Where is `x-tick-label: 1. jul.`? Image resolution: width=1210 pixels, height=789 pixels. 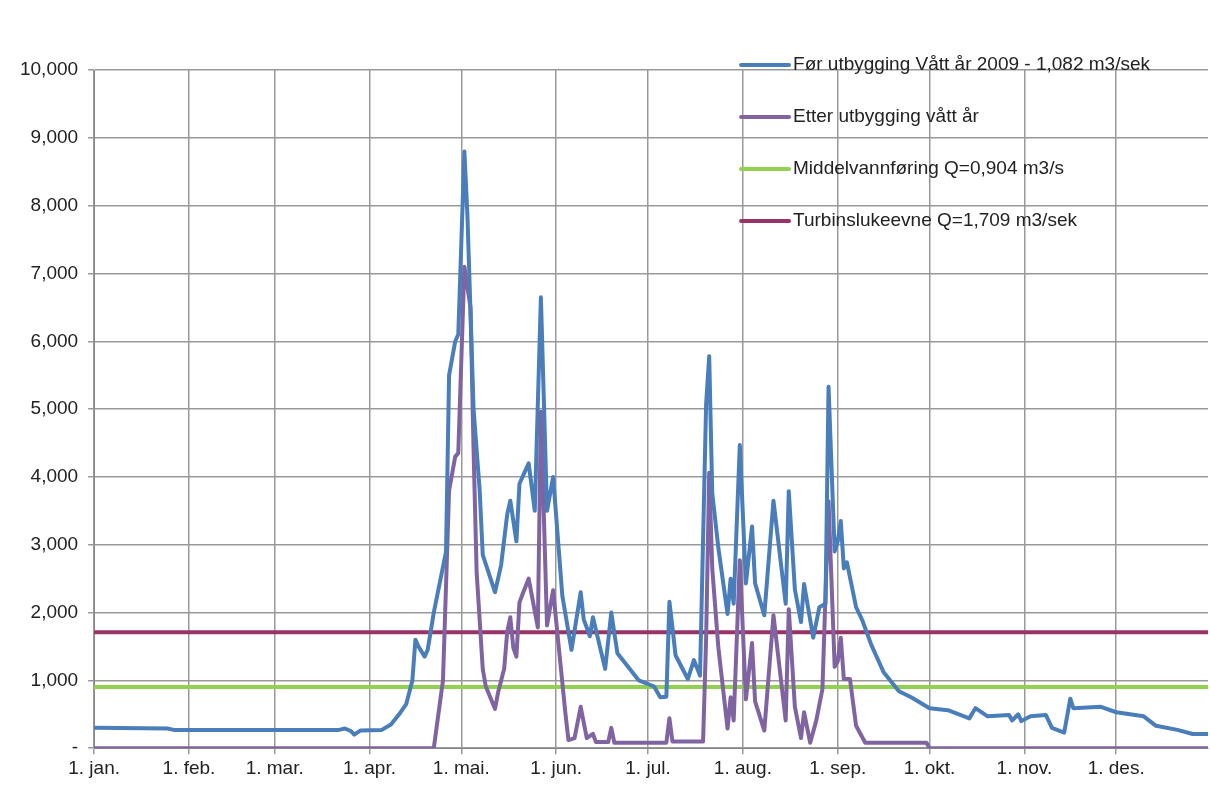 x-tick-label: 1. jul. is located at coordinates (648, 767).